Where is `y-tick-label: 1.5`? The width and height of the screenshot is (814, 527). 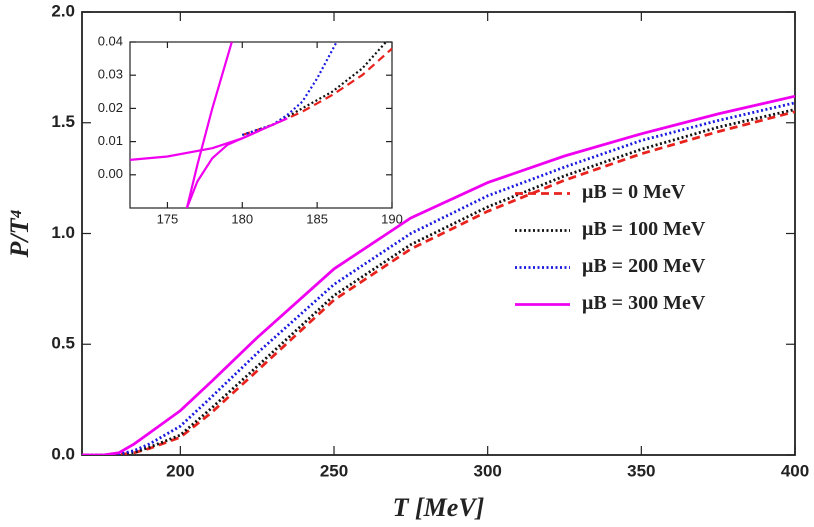 y-tick-label: 1.5 is located at coordinates (63, 121).